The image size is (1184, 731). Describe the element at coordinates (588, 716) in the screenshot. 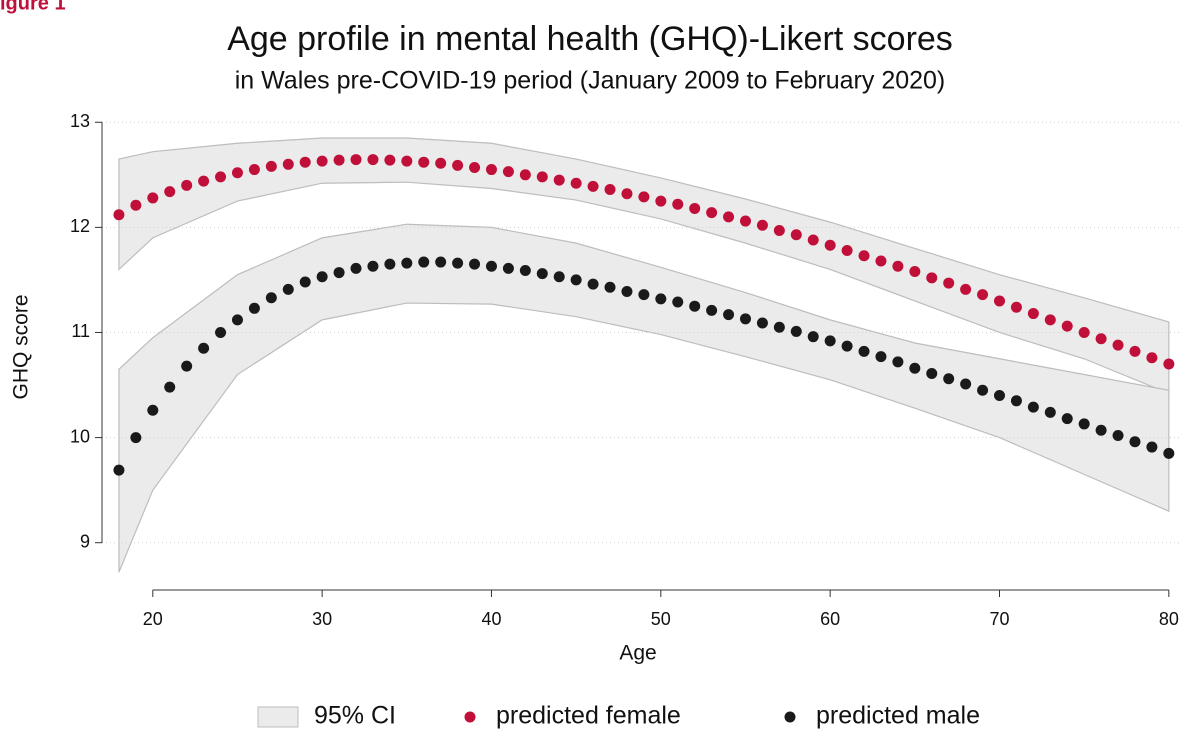

I see `legend-label: predicted female` at that location.